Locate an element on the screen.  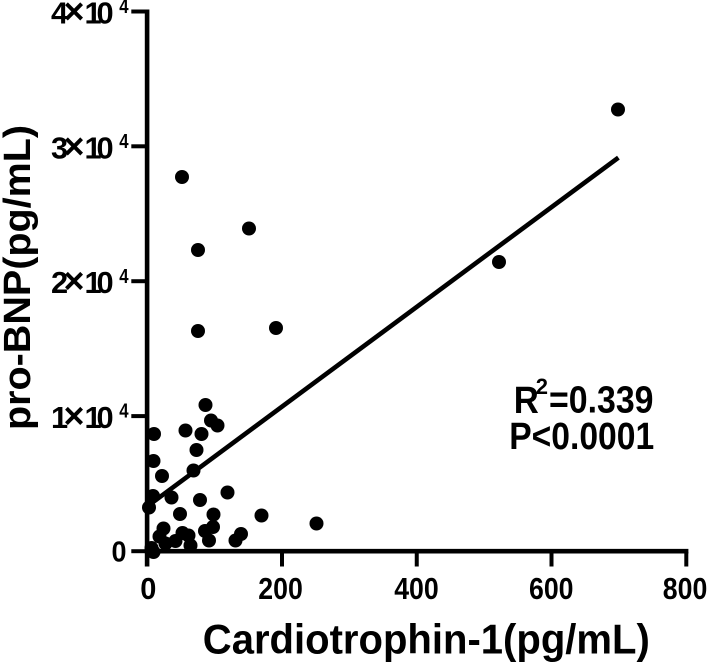
svg-text: 400 is located at coordinates (416, 588).